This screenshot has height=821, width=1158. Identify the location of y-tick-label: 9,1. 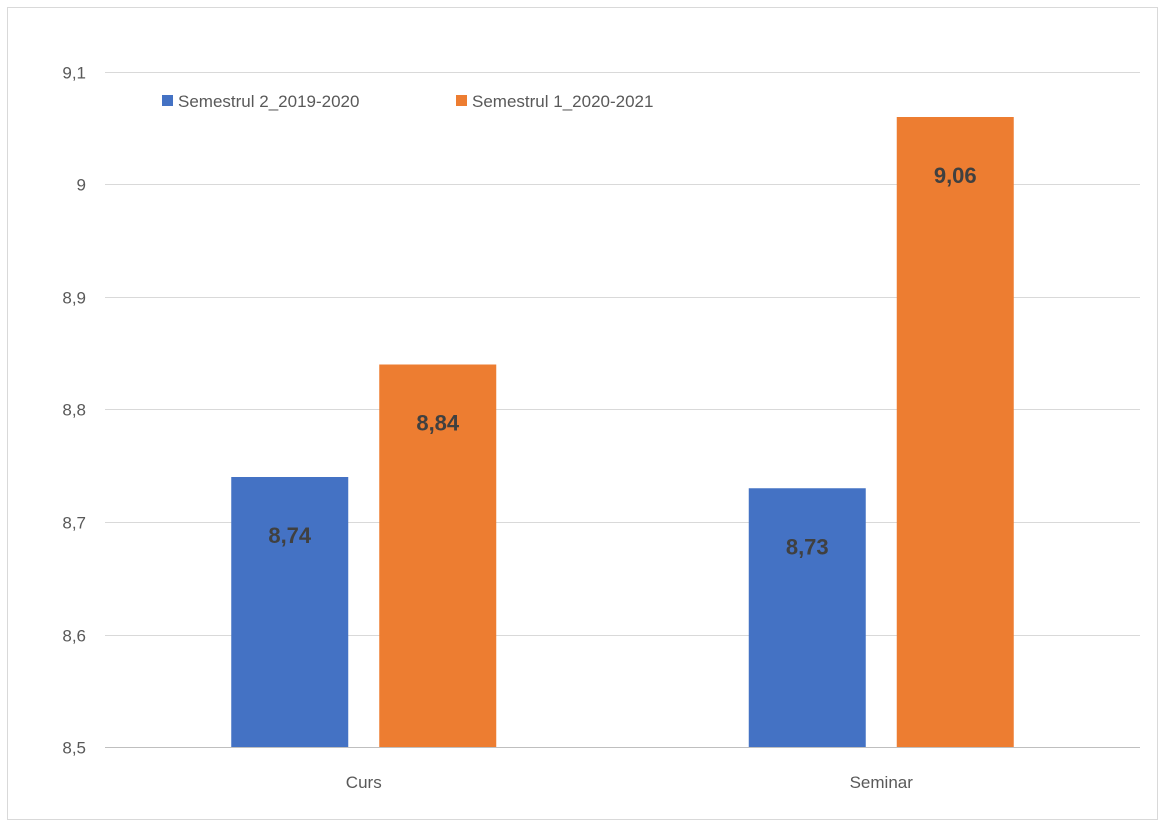
(74, 73).